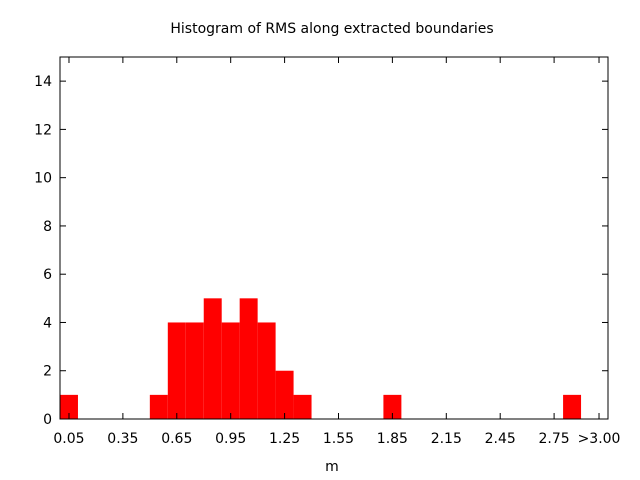 This screenshot has height=480, width=640. Describe the element at coordinates (47, 372) in the screenshot. I see `y-tick-label: 2` at that location.